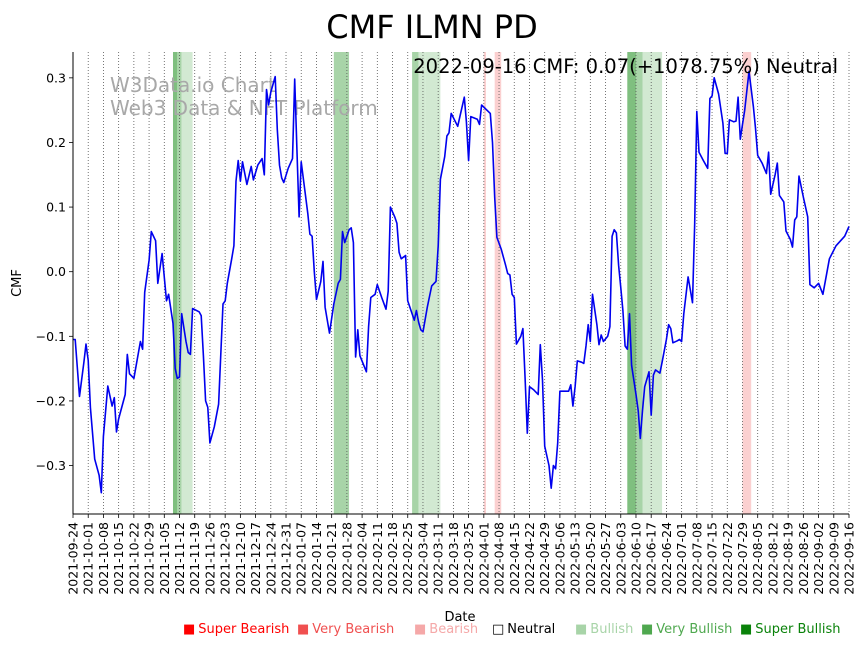 This screenshot has height=646, width=864. I want to click on x-tick-label: 2021-11-12, so click(179, 558).